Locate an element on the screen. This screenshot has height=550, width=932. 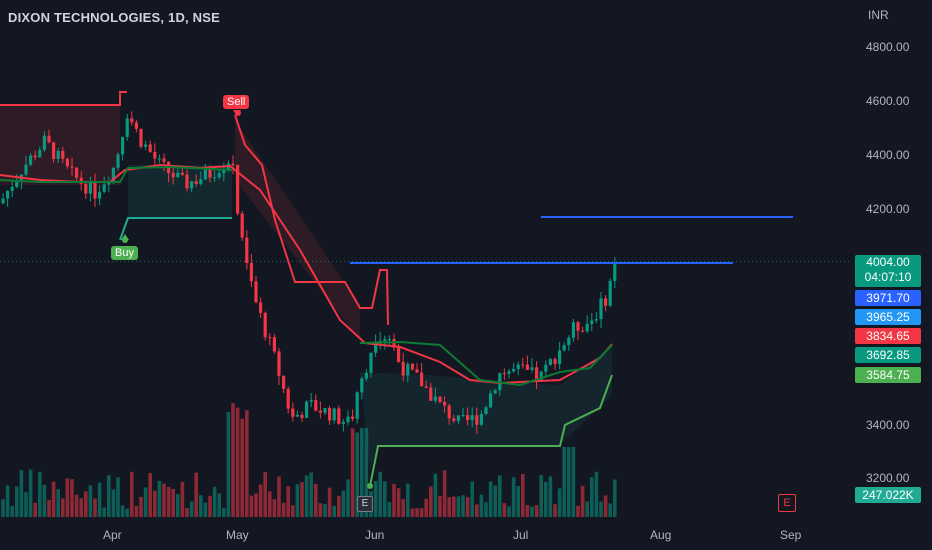
last-price-label: 4004.00 04:07:10 is located at coordinates (888, 271).